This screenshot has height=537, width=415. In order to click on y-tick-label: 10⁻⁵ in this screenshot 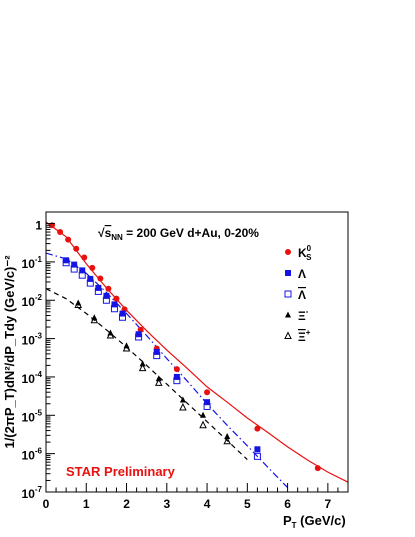, I will do `click(32, 416)`.